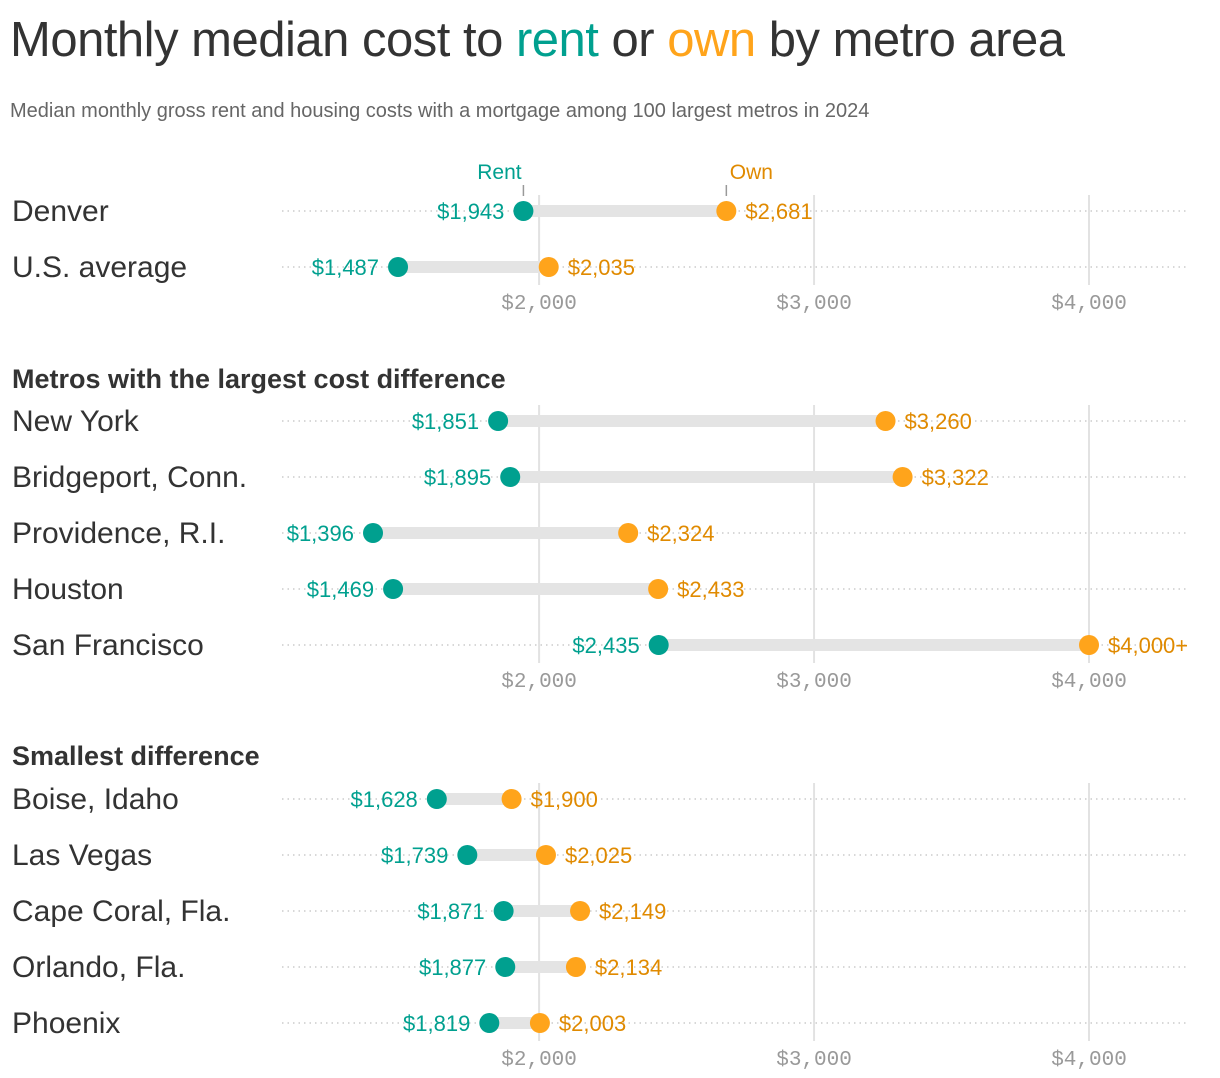  I want to click on row-label: Houston, so click(68, 589).